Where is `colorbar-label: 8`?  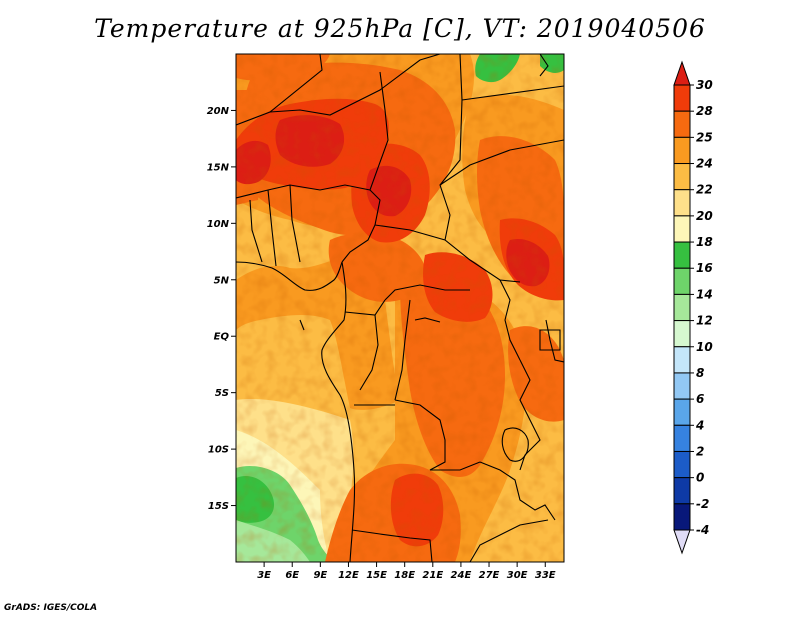 colorbar-label: 8 is located at coordinates (700, 373).